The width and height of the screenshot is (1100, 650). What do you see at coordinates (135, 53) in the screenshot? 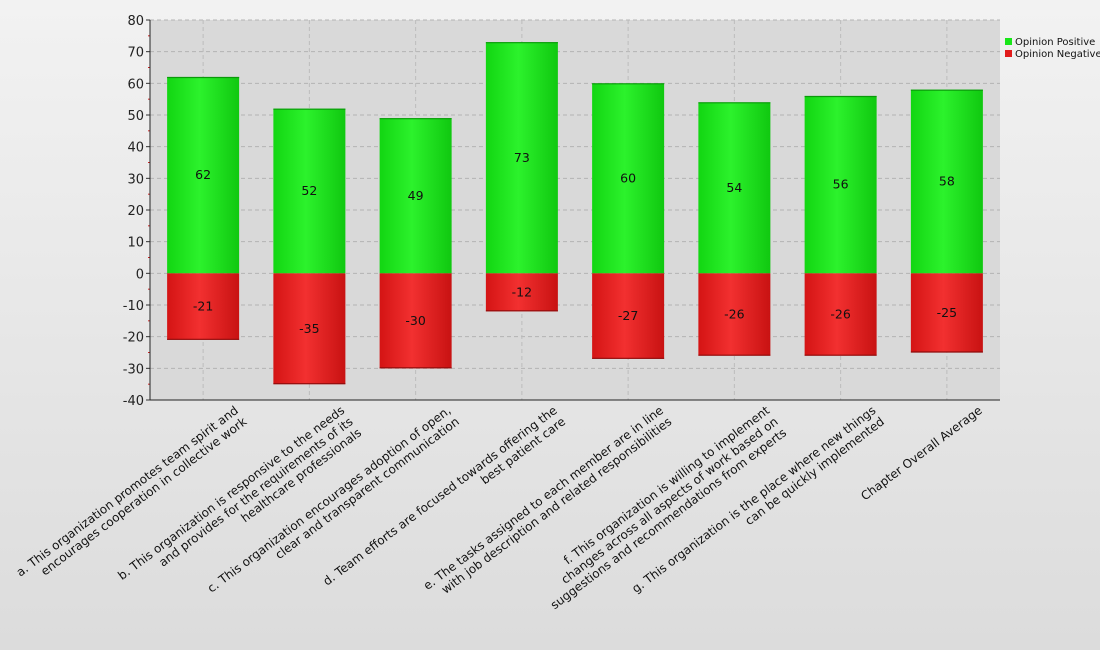
I see `y-tick-label: 70` at bounding box center [135, 53].